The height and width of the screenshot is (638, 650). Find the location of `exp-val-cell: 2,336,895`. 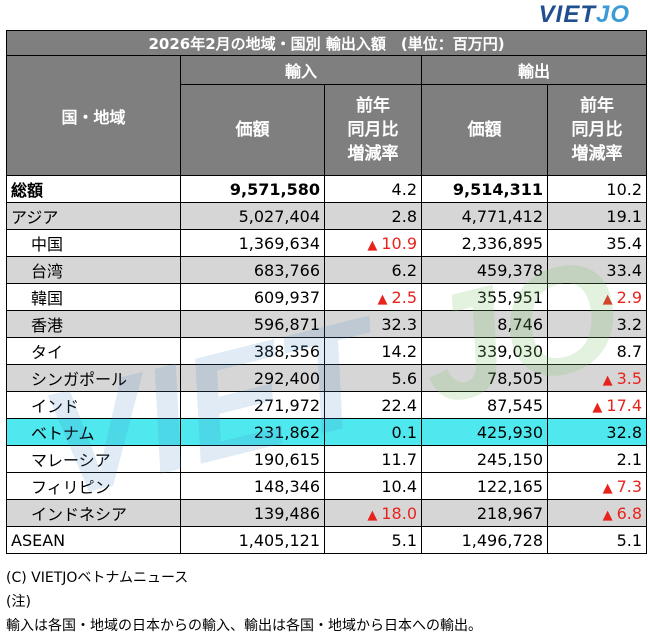

exp-val-cell: 2,336,895 is located at coordinates (484, 243).